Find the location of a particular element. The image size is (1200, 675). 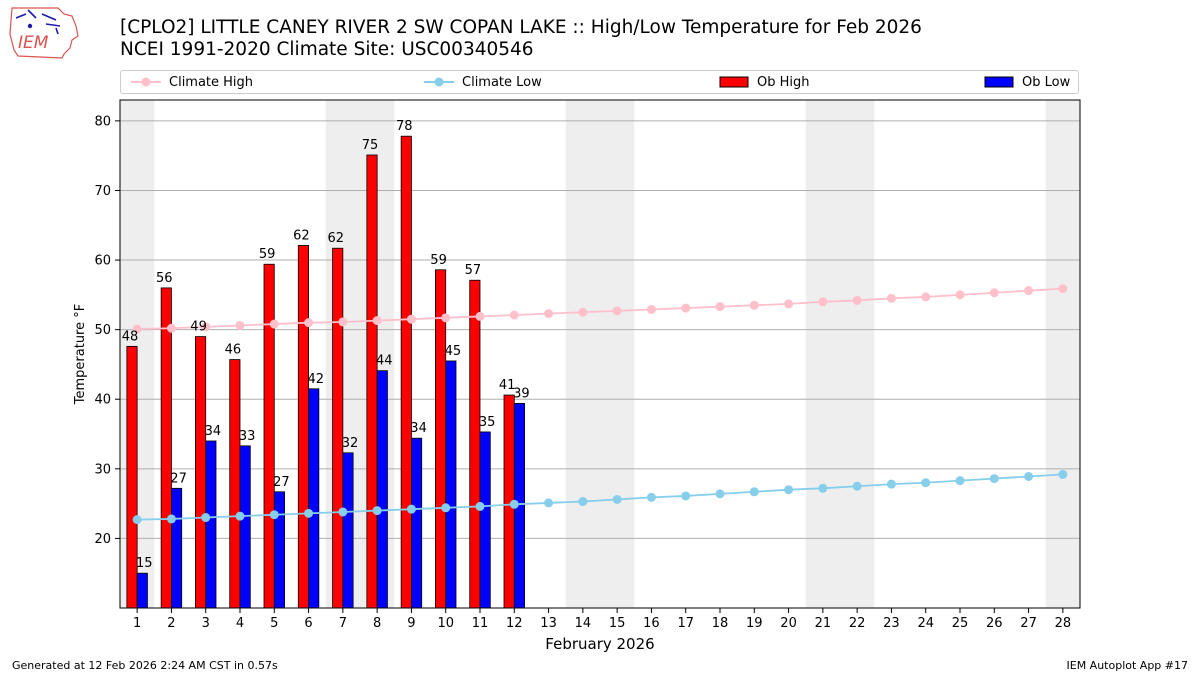

x-tick-label: 20 is located at coordinates (788, 623).